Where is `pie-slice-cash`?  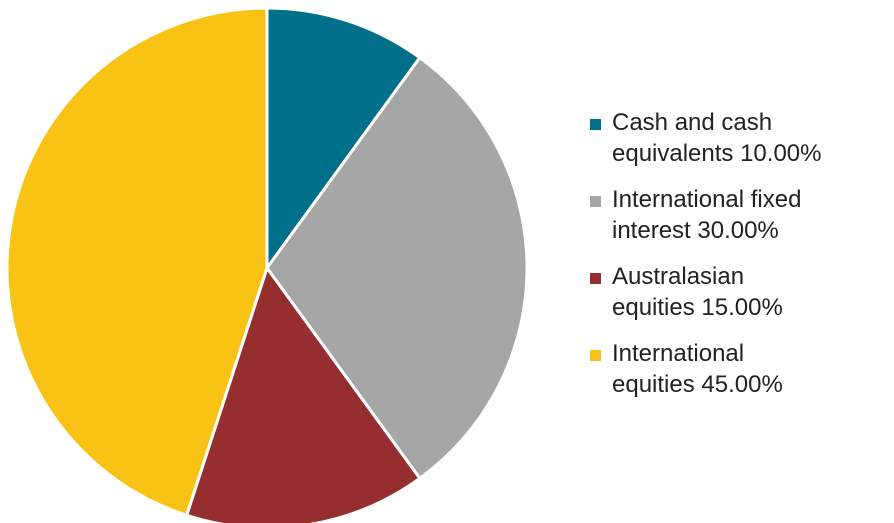
pie-slice-cash is located at coordinates (343, 138).